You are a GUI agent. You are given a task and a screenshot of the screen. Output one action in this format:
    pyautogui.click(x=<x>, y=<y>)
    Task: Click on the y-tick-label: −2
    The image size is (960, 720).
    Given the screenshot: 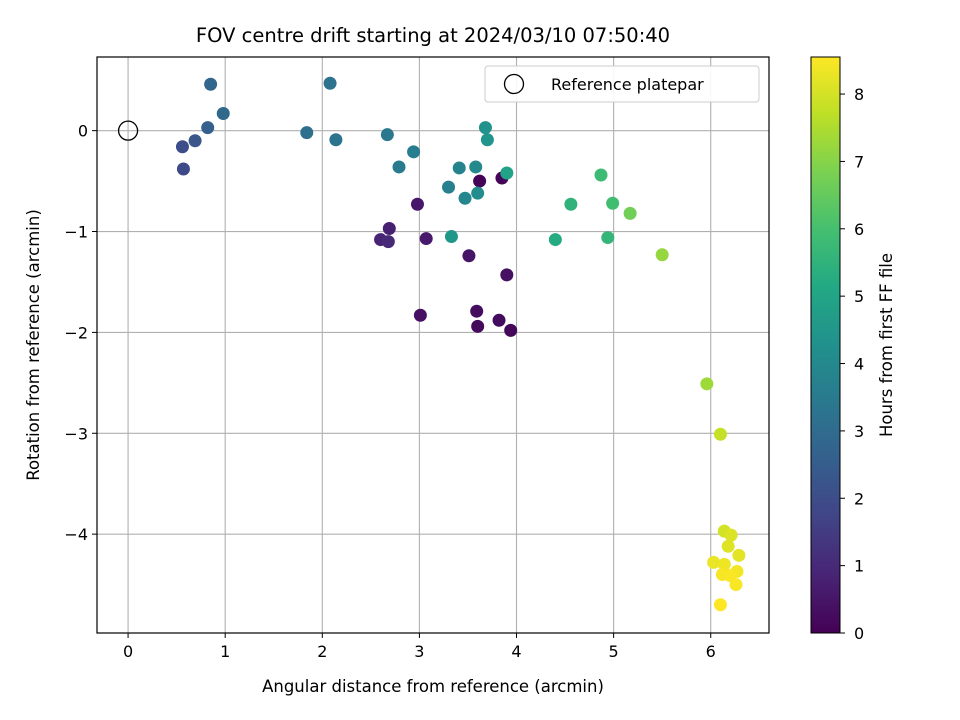 What is the action you would take?
    pyautogui.click(x=76, y=332)
    